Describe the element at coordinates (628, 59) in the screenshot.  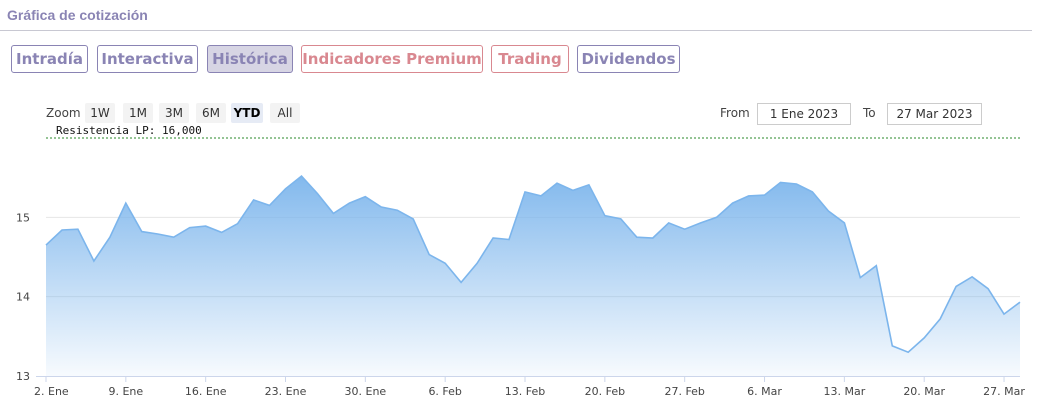
I see `tab-dividendos: Dividendos` at that location.